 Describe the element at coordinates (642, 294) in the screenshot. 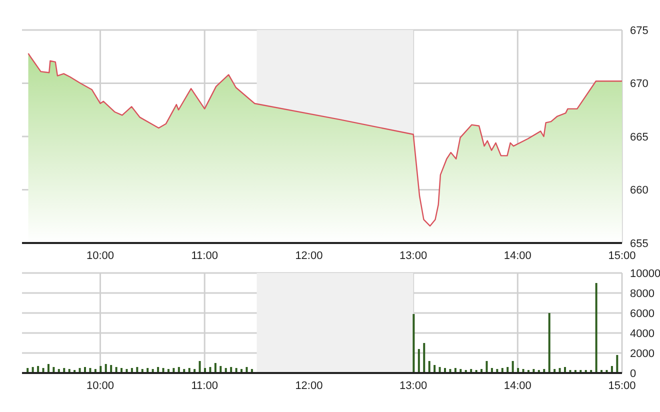

I see `y-tick-label: 8000` at that location.